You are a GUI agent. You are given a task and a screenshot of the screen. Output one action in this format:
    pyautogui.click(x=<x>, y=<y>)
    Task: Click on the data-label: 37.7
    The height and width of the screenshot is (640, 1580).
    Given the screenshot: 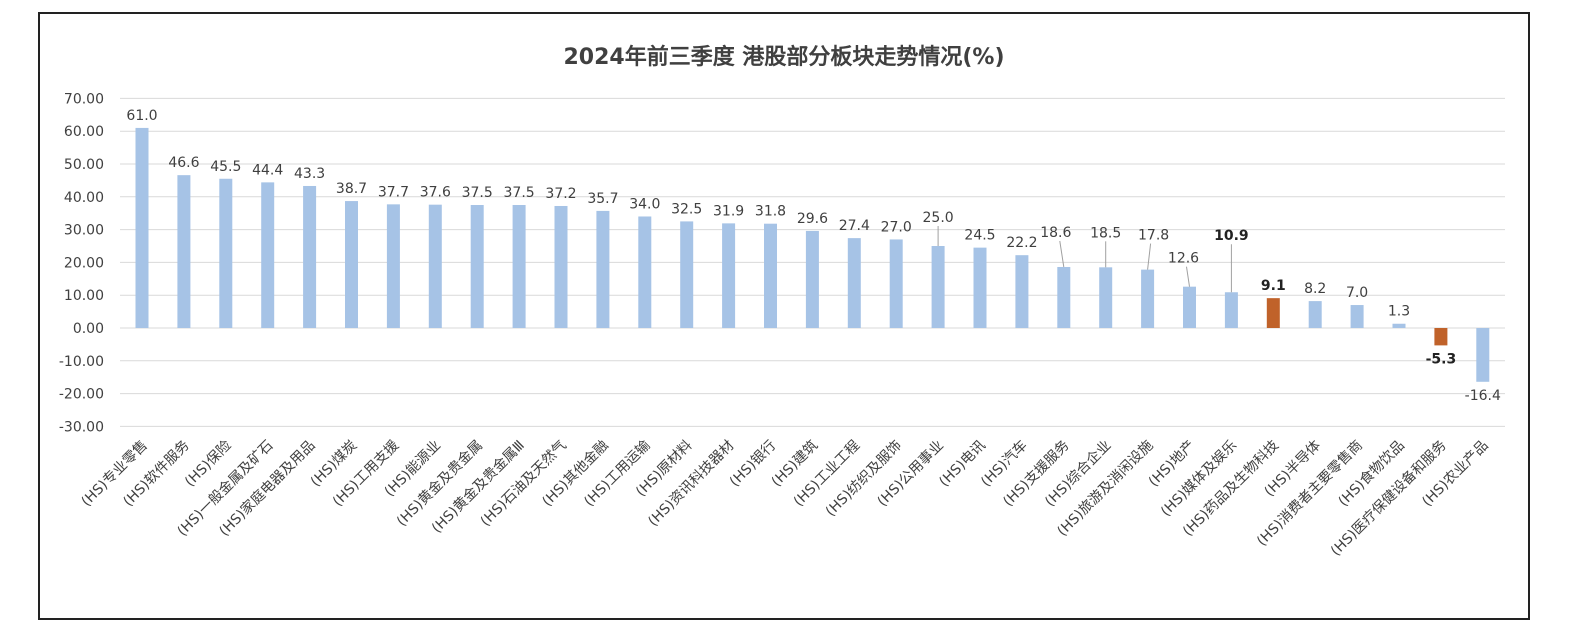 What is the action you would take?
    pyautogui.click(x=393, y=192)
    